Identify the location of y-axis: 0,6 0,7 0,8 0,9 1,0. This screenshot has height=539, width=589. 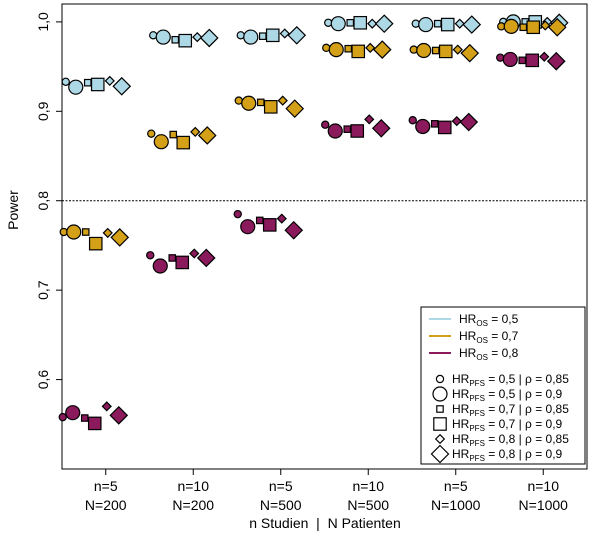
(48, 200).